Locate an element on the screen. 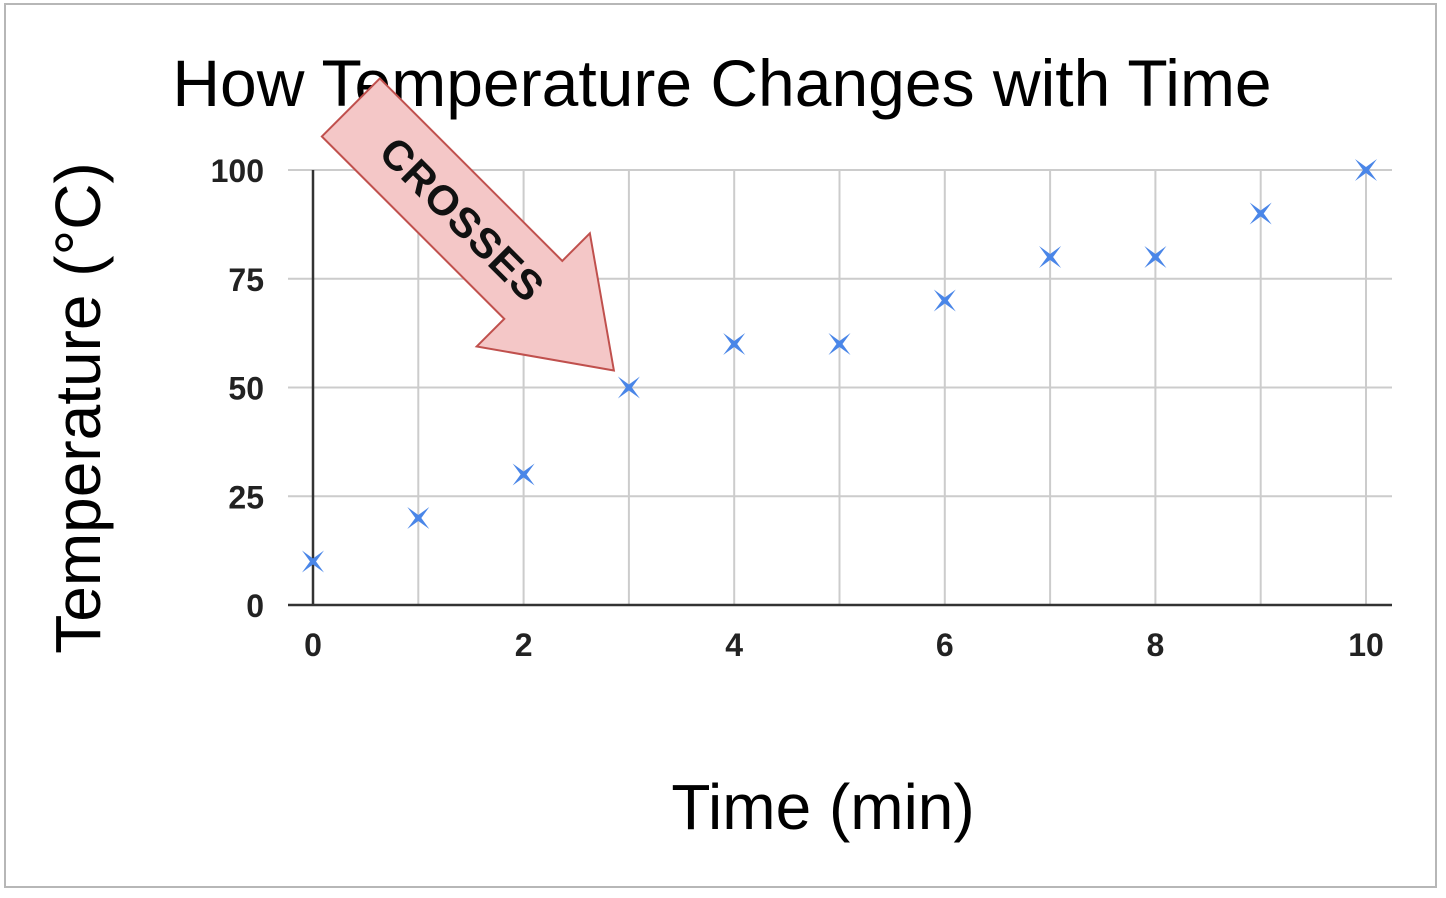 This screenshot has height=898, width=1446. x-axis-title: Time (min) is located at coordinates (822, 807).